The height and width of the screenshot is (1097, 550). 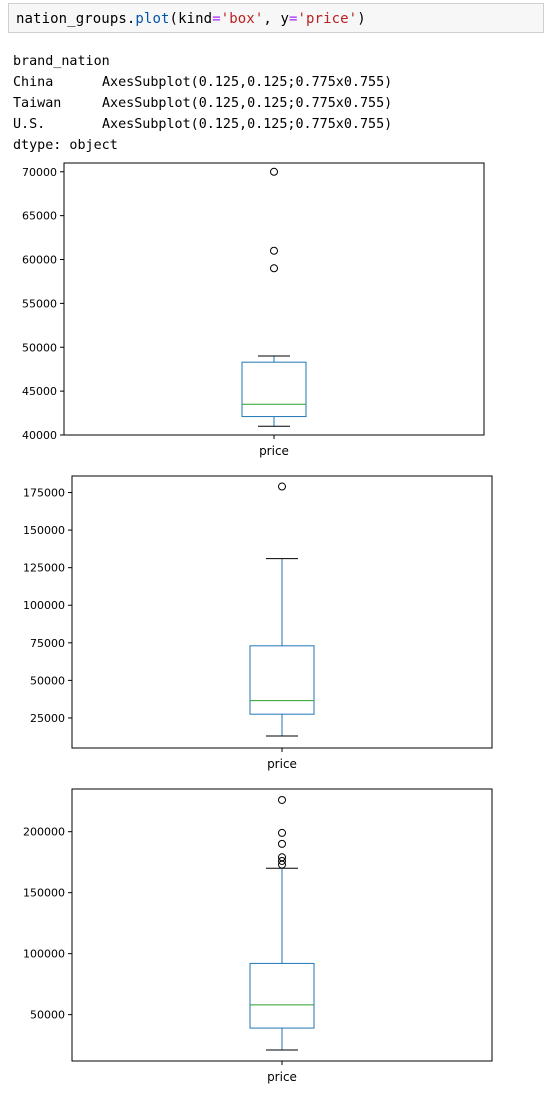 I want to click on code-param2-value: 'price', so click(x=327, y=19).